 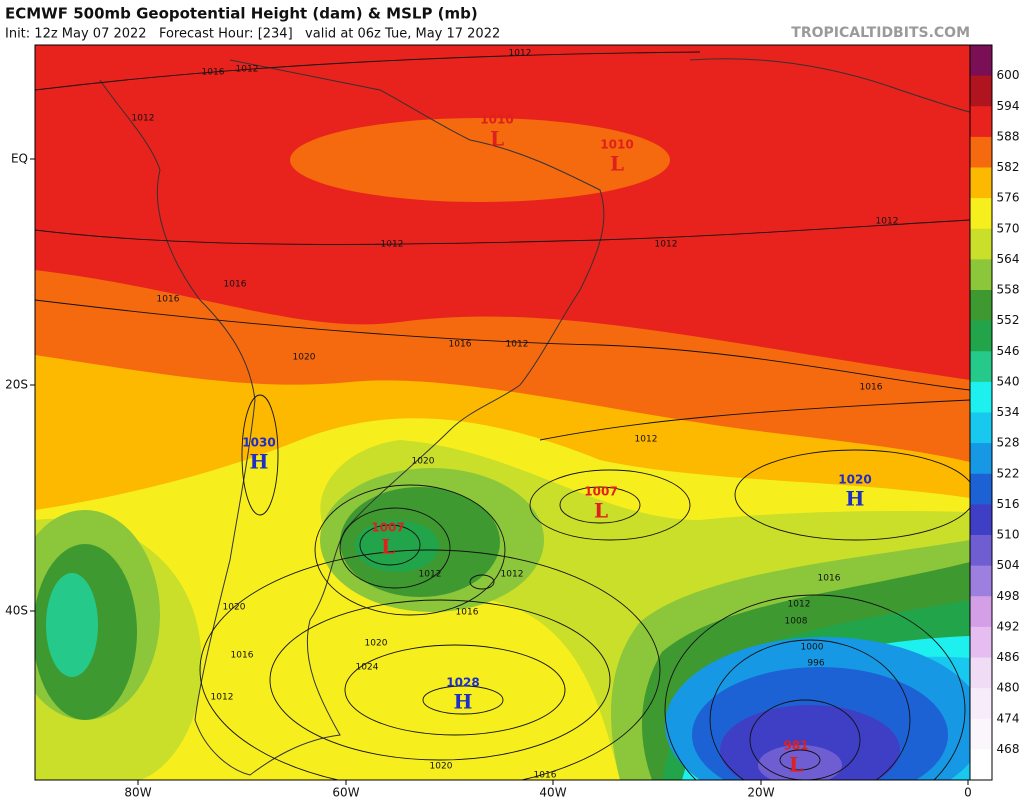 I want to click on colorbar-label: 486, so click(x=1008, y=657).